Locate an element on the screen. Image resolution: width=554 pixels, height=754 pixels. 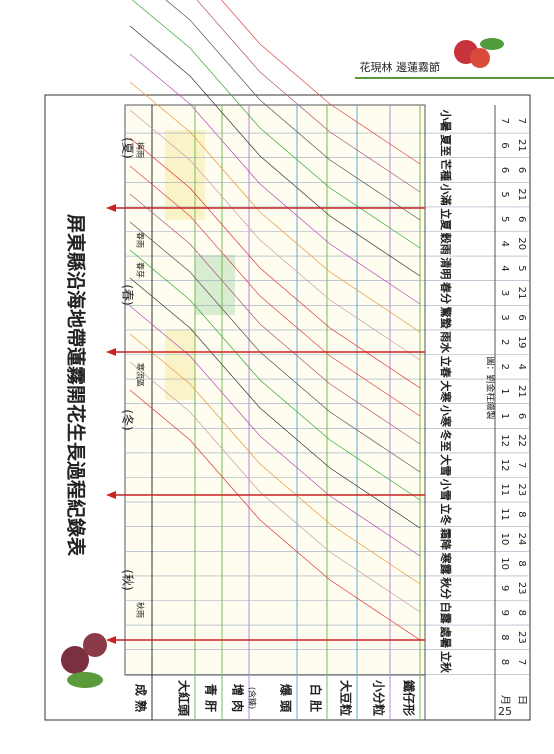
term-day: 19 is located at coordinates (521, 342).